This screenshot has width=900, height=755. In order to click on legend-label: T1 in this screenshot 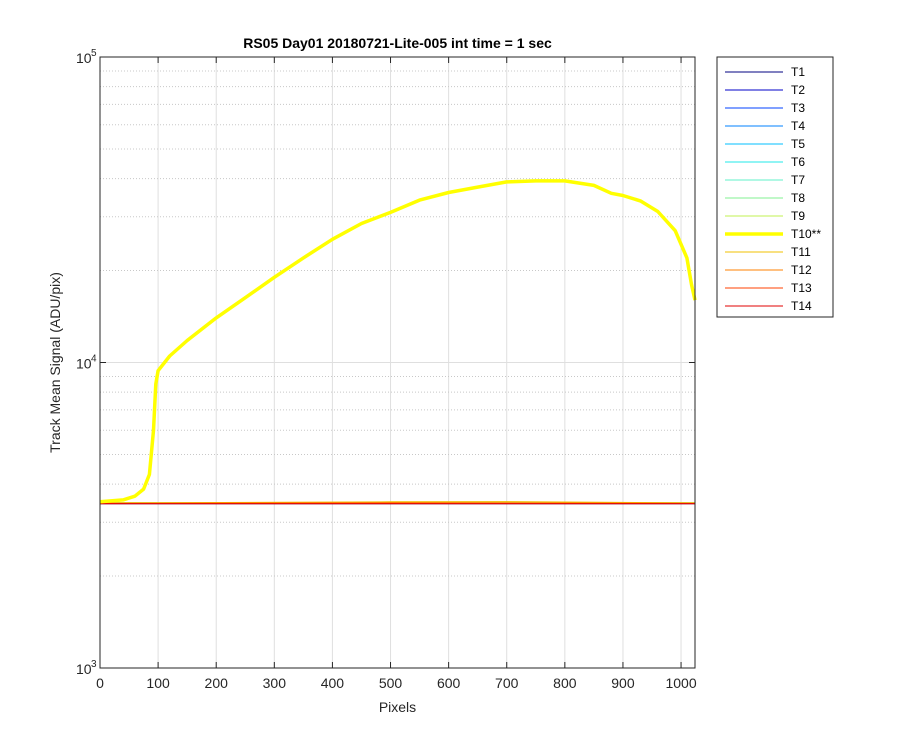, I will do `click(798, 72)`.